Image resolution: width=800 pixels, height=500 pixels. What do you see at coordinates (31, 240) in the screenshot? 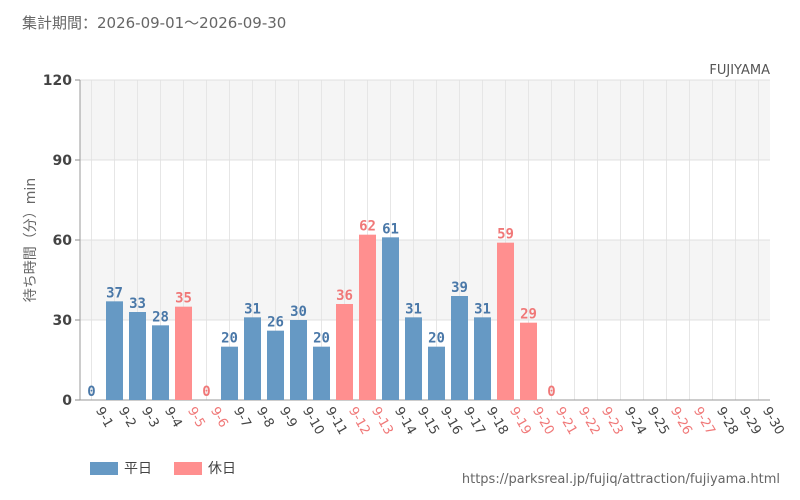
I see `y-axis-label: 待ち時間（分）min` at bounding box center [31, 240].